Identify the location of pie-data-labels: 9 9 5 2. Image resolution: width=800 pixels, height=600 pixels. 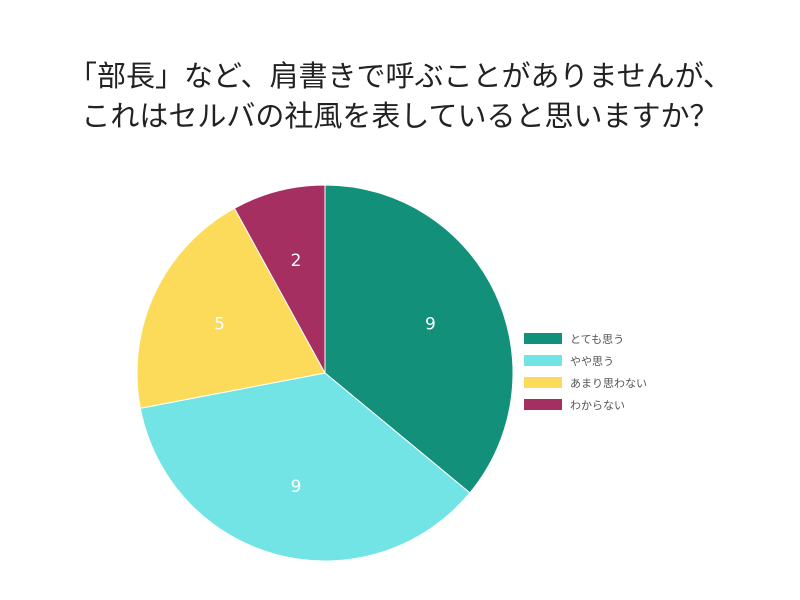
(325, 374).